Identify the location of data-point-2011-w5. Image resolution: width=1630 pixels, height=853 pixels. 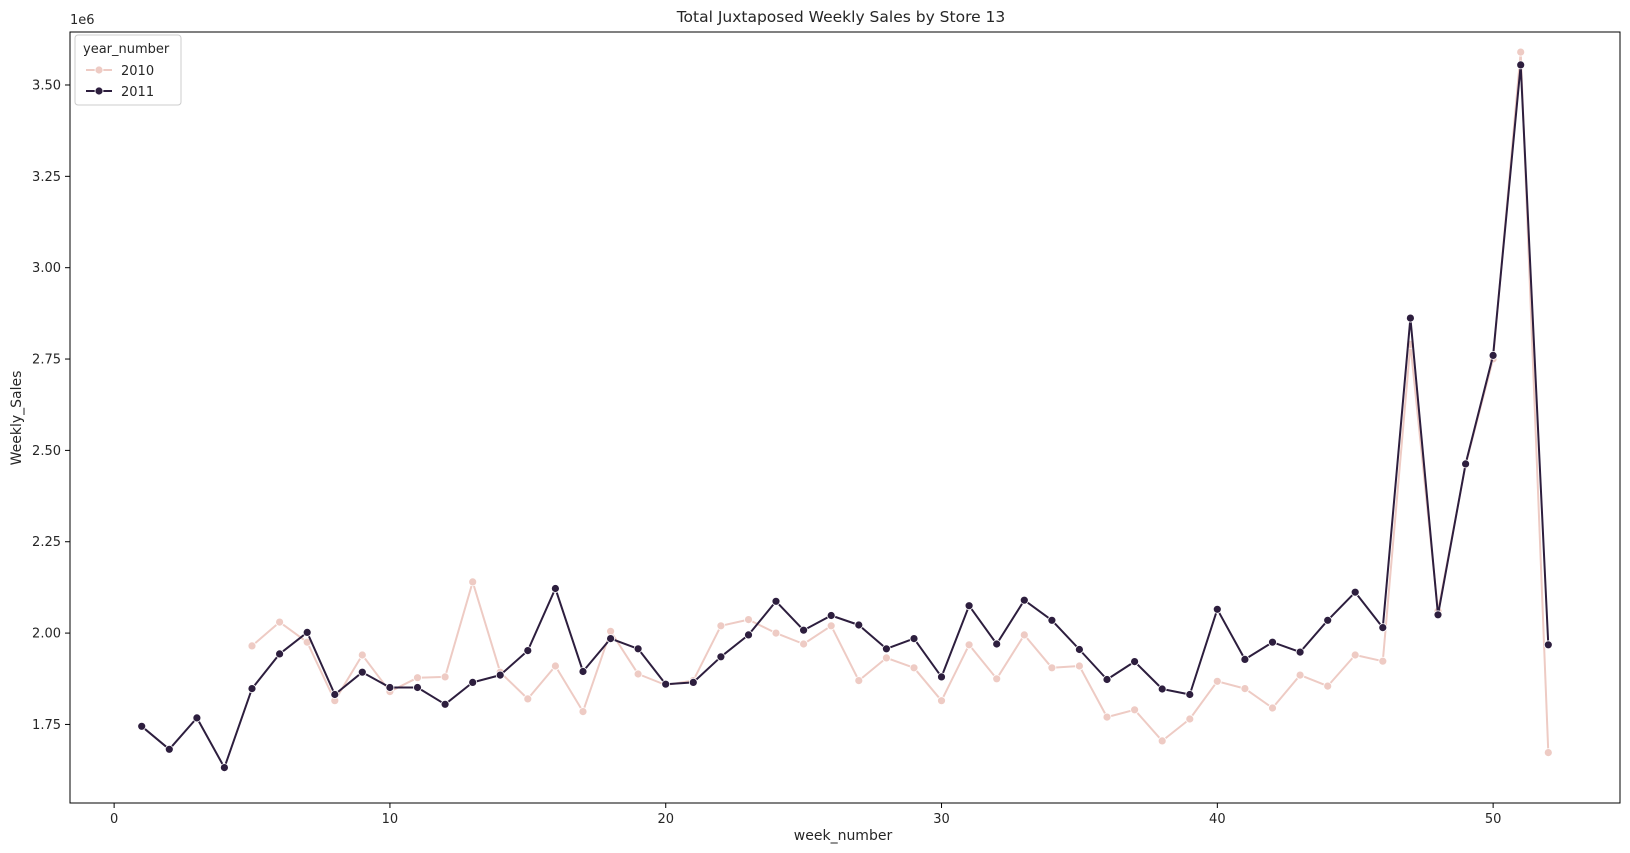
(252, 688).